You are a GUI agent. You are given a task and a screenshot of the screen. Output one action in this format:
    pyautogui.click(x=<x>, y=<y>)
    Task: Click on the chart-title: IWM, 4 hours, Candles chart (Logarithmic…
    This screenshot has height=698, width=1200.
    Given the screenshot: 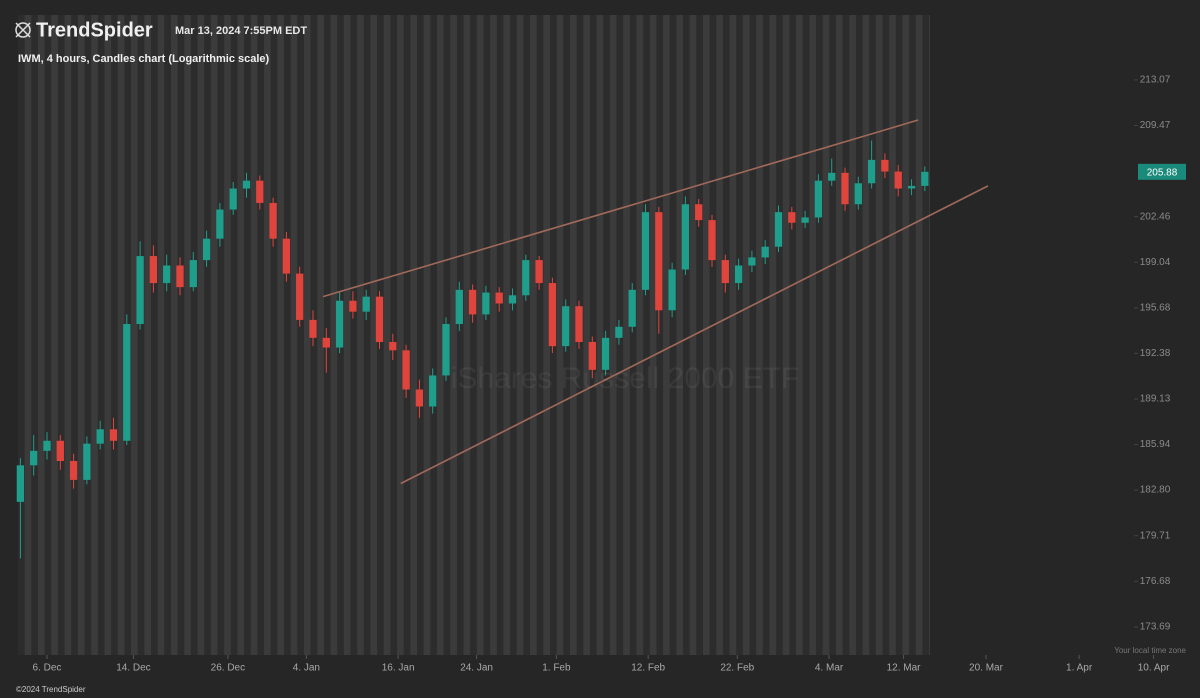 What is the action you would take?
    pyautogui.click(x=144, y=59)
    